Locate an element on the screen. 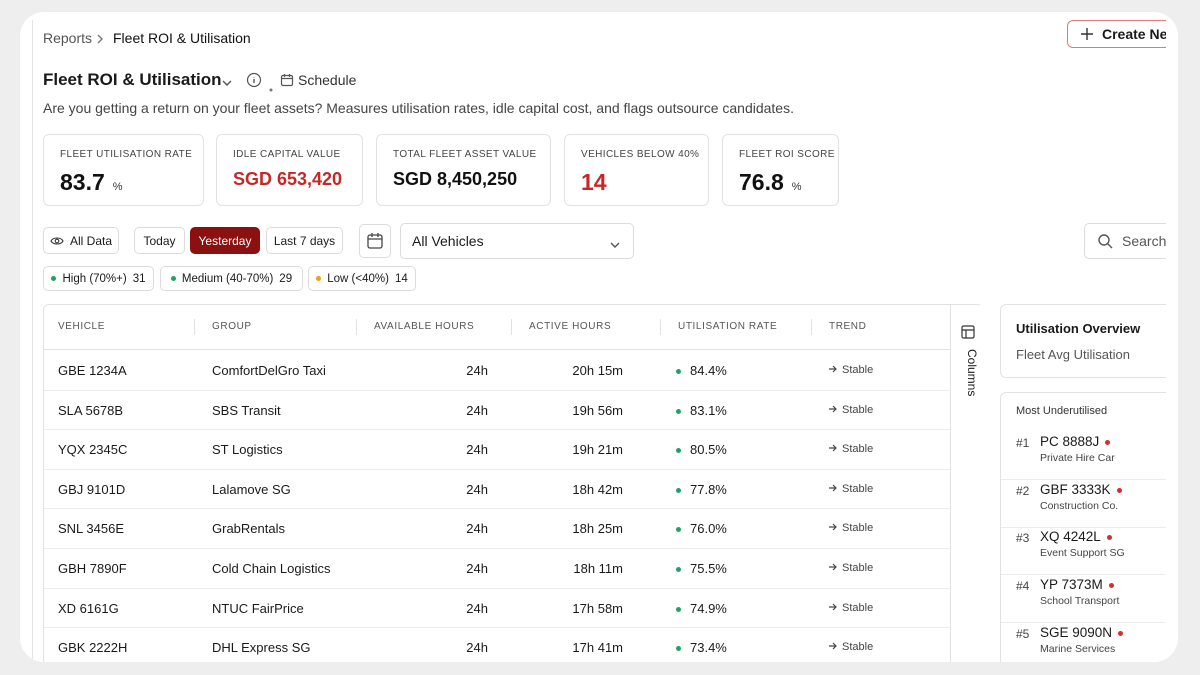 Image resolution: width=1200 pixels, height=675 pixels. filter-button: Last 7 days is located at coordinates (304, 240).